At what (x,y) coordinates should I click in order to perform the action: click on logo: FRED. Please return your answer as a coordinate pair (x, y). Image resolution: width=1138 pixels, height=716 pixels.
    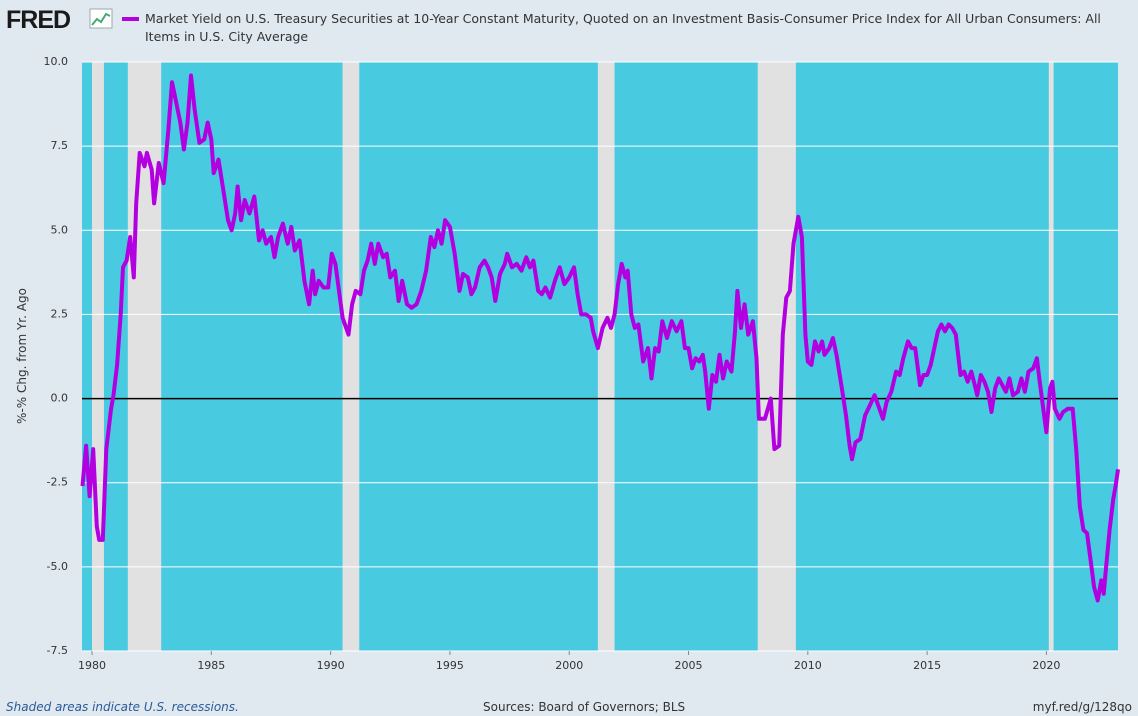
    Looking at the image, I should click on (38, 20).